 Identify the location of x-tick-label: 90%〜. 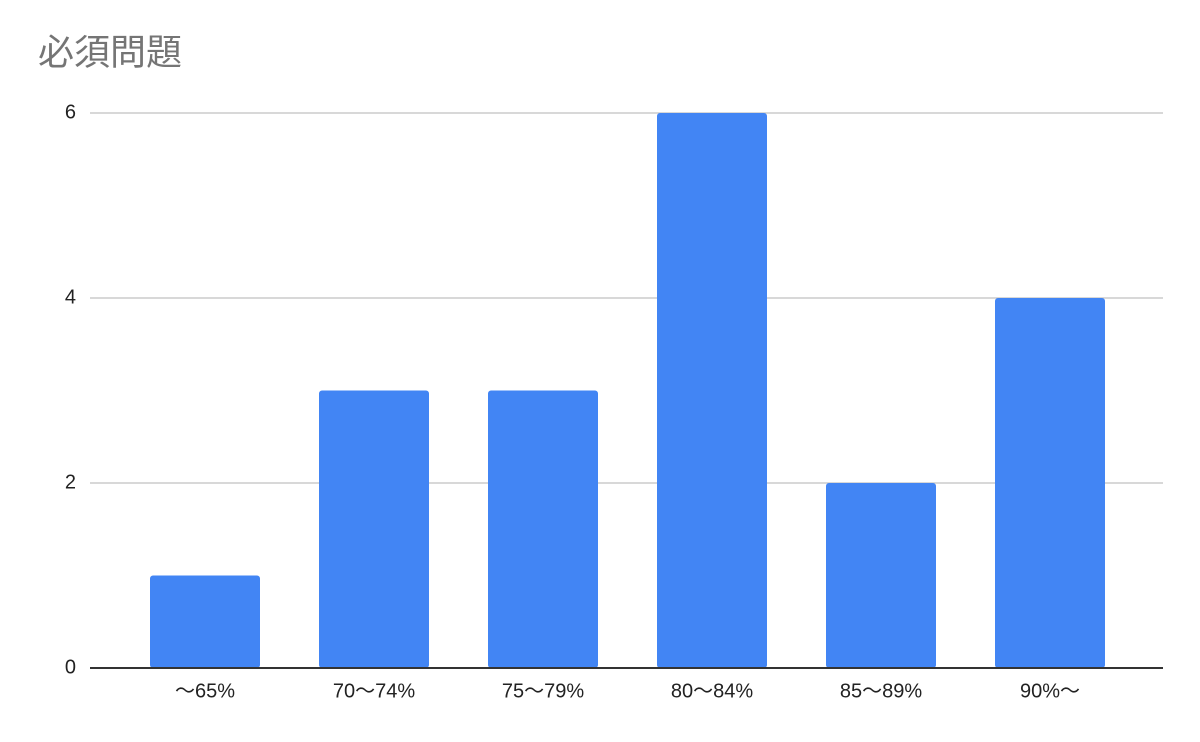
(1050, 691).